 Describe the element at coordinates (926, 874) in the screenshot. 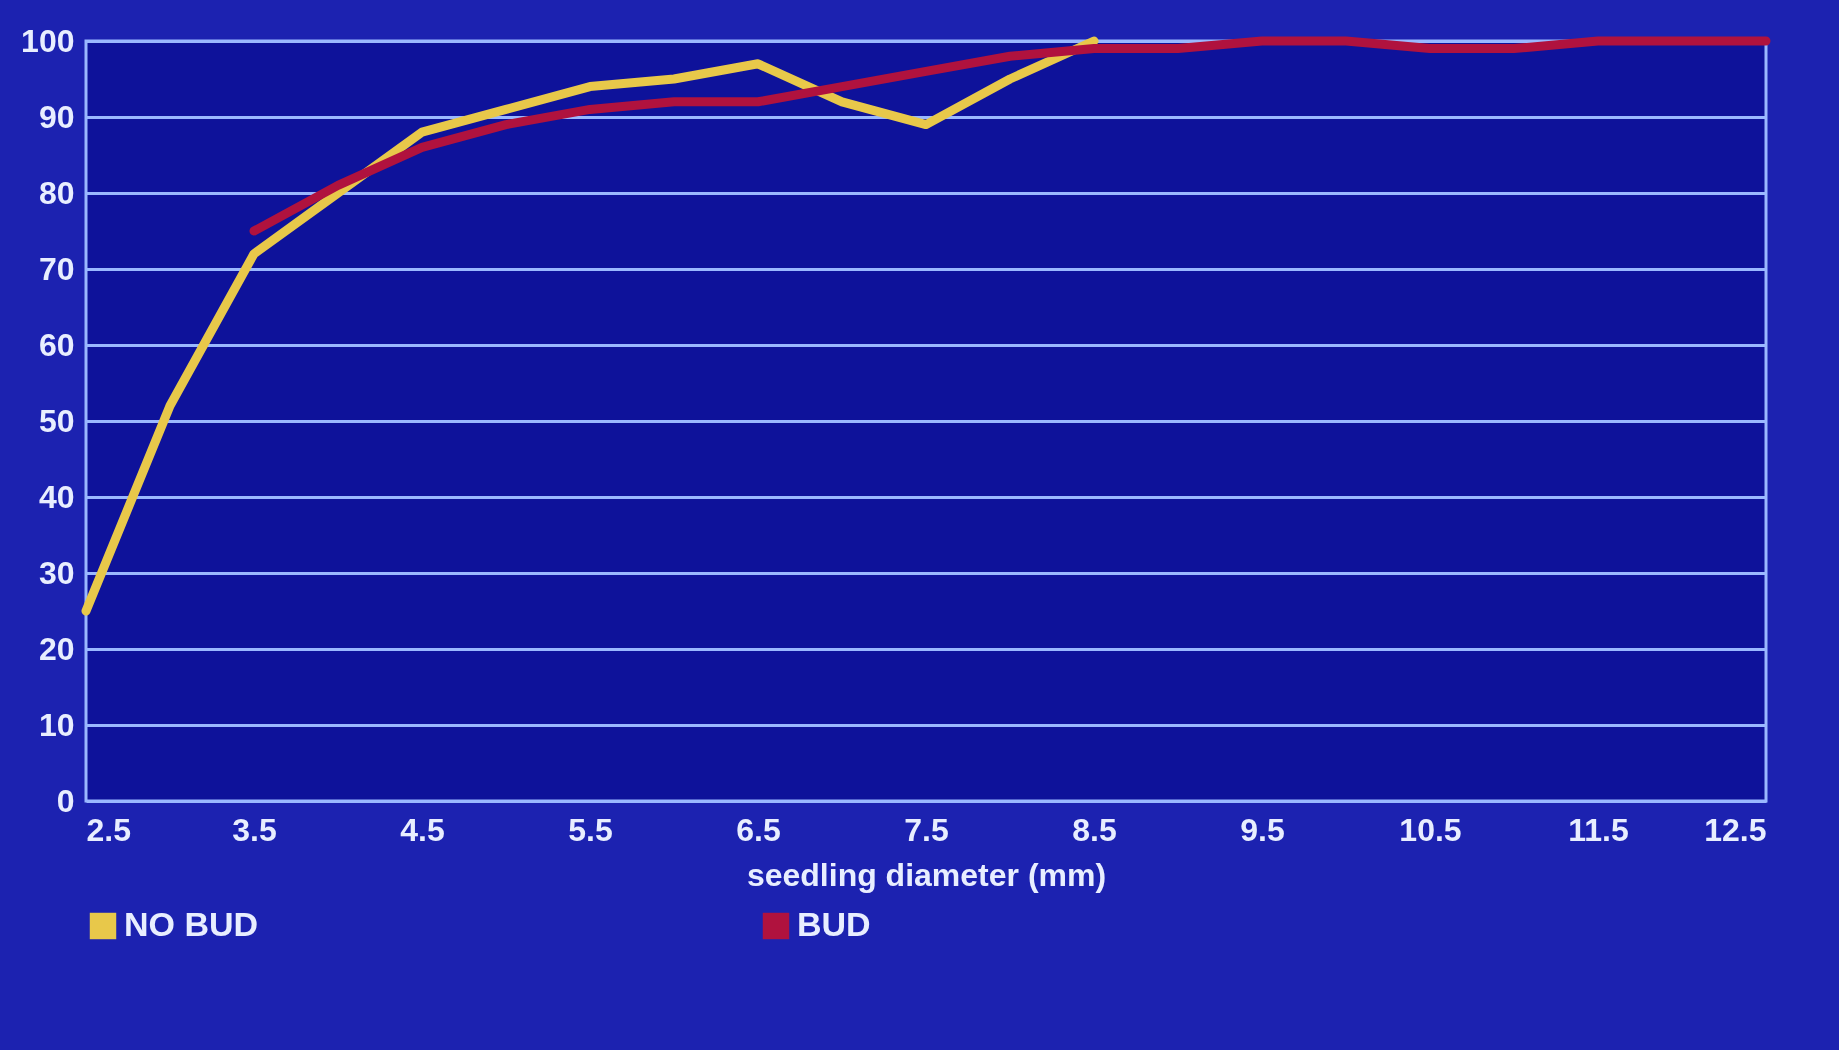

I see `x-axis-title: seedling diameter (mm)` at that location.